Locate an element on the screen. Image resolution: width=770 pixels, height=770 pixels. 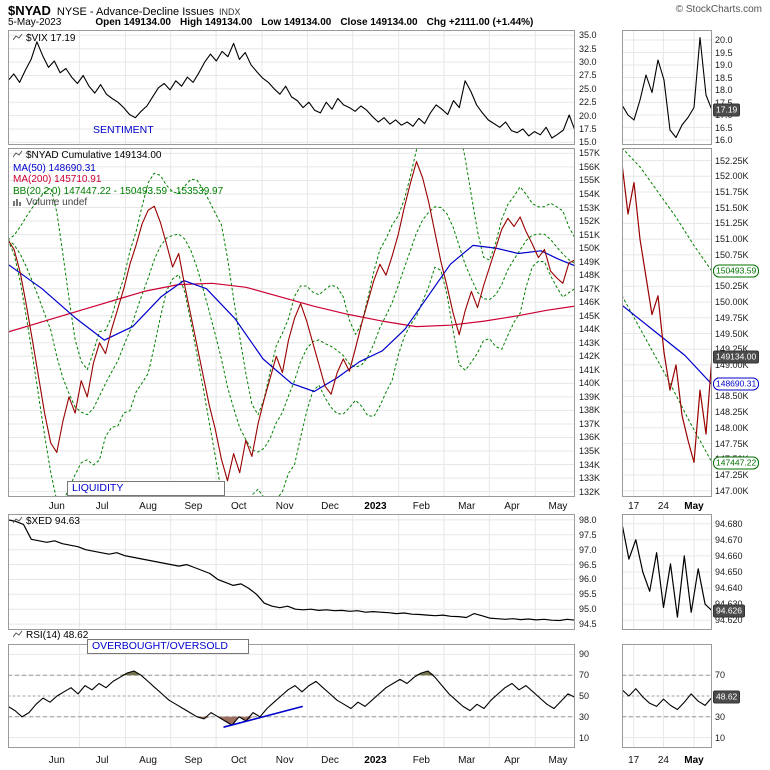
rsi-legend-label: RSI(14) 48.62 is located at coordinates (57, 635).